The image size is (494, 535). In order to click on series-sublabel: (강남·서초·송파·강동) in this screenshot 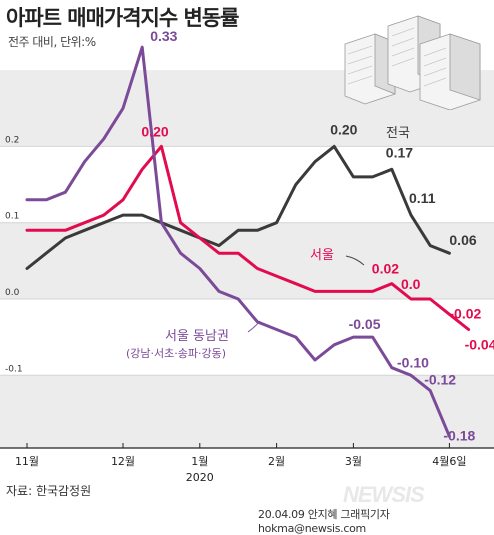, I will do `click(176, 353)`.